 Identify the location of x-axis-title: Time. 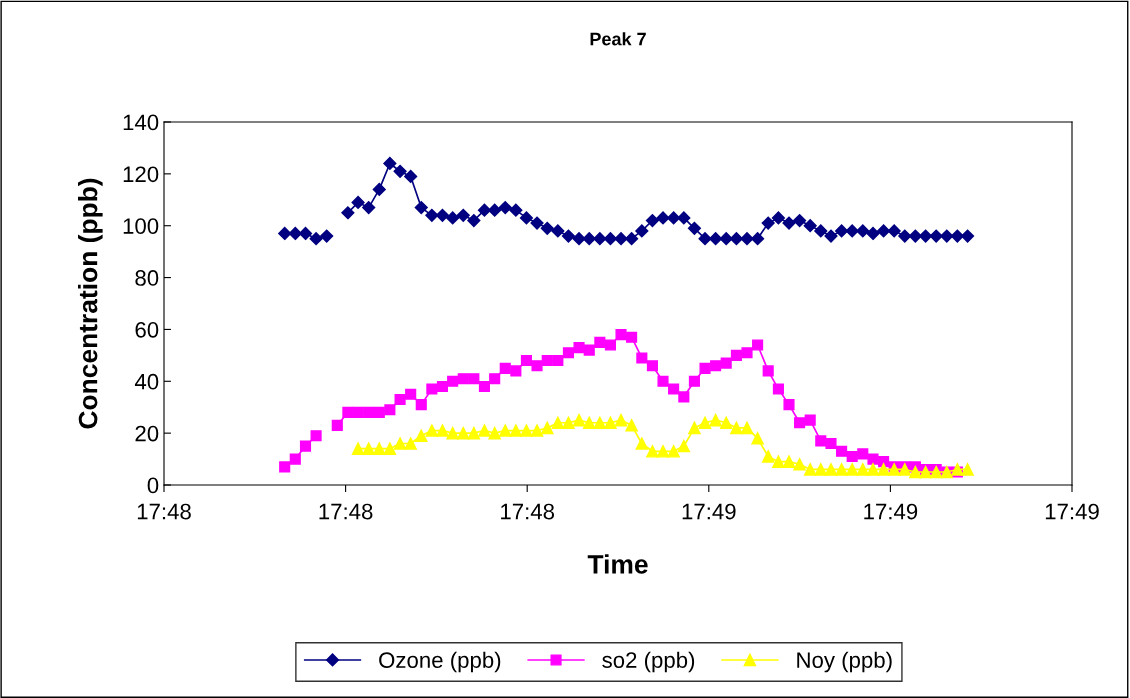
(617, 564).